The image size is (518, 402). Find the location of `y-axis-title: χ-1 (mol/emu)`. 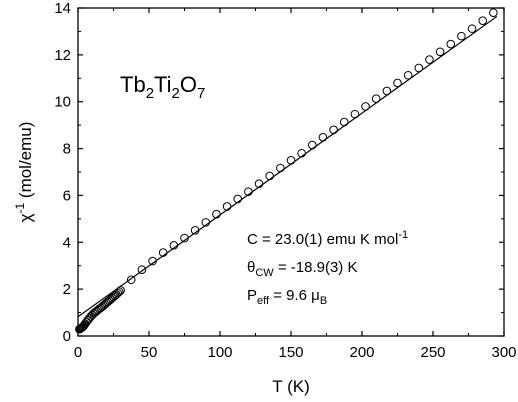

y-axis-title: χ-1 (mol/emu) is located at coordinates (24, 172).